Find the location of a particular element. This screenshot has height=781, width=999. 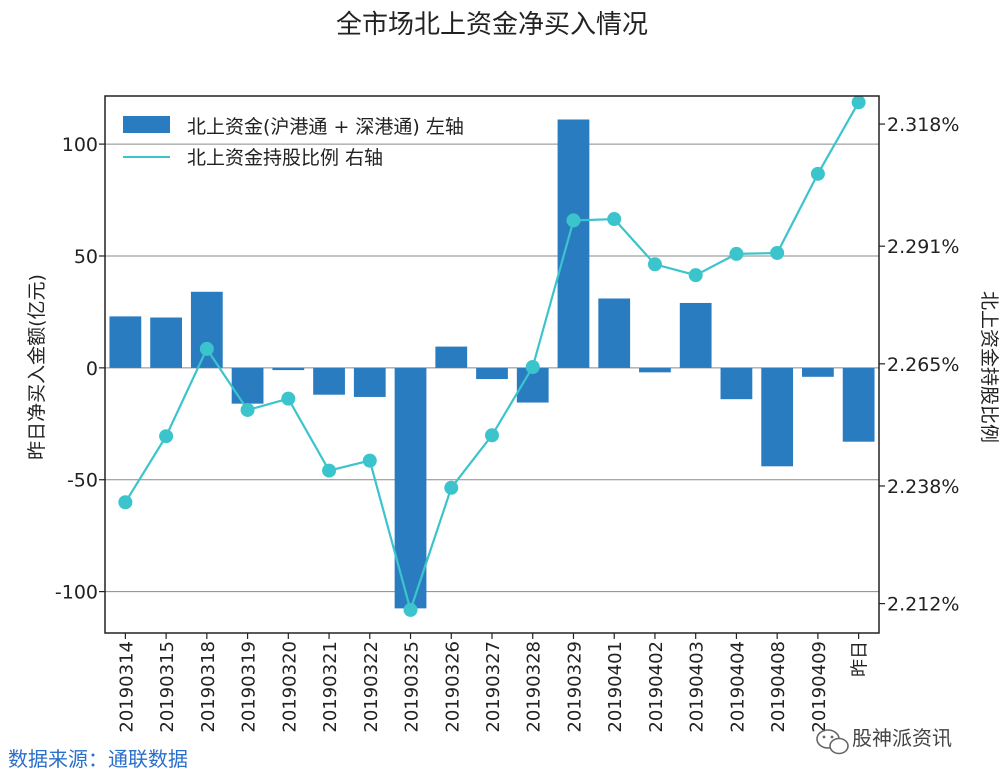

watermark: 股神派资讯 is located at coordinates (884, 740).